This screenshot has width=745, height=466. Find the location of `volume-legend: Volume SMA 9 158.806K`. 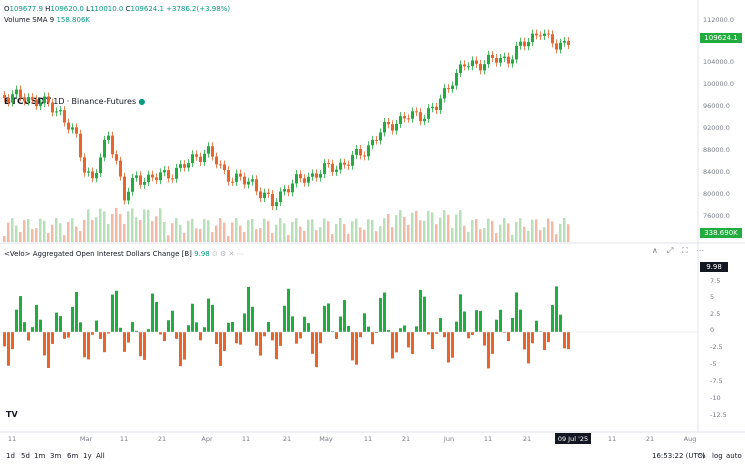

volume-legend: Volume SMA 9 158.806K is located at coordinates (47, 20).